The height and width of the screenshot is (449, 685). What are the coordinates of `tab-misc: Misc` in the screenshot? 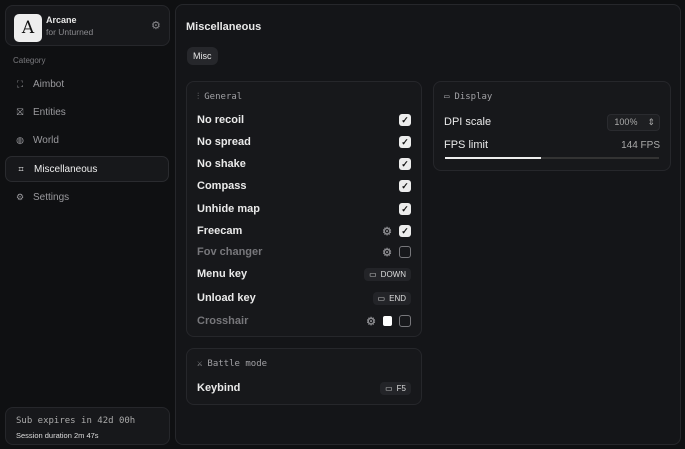 It's located at (202, 56).